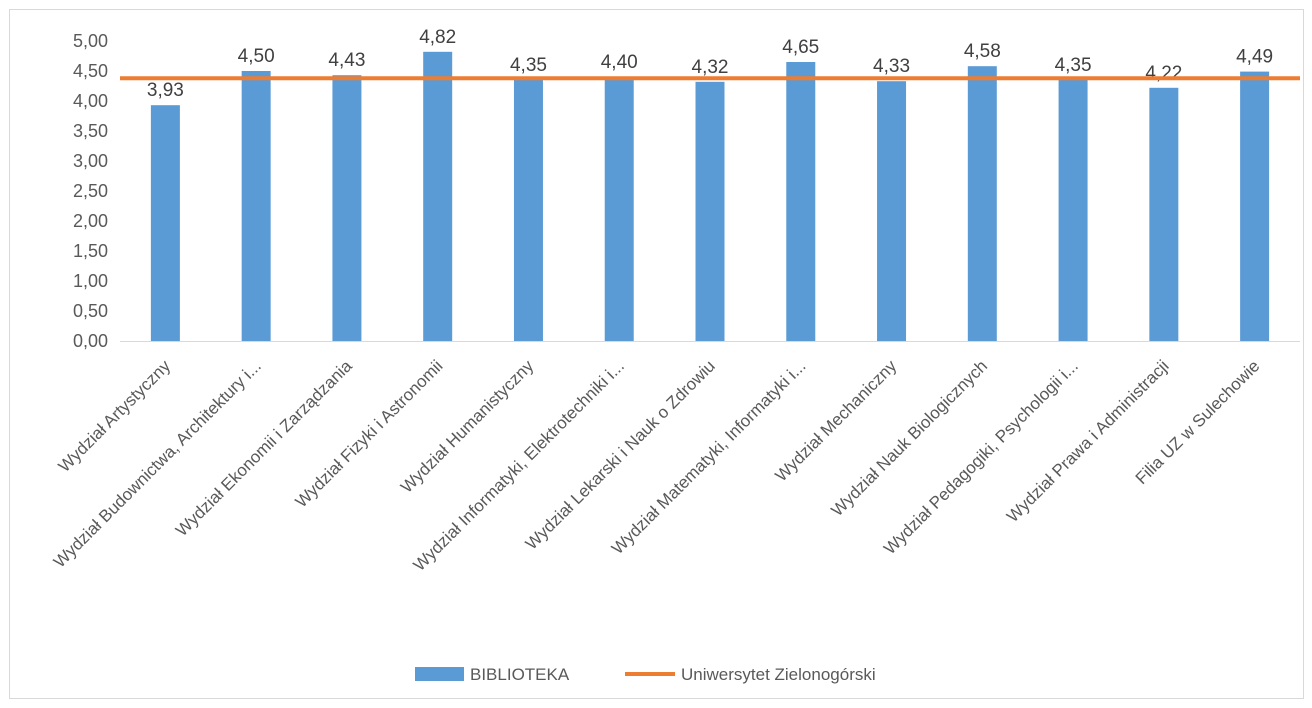  Describe the element at coordinates (800, 47) in the screenshot. I see `data-label: 4,65` at that location.